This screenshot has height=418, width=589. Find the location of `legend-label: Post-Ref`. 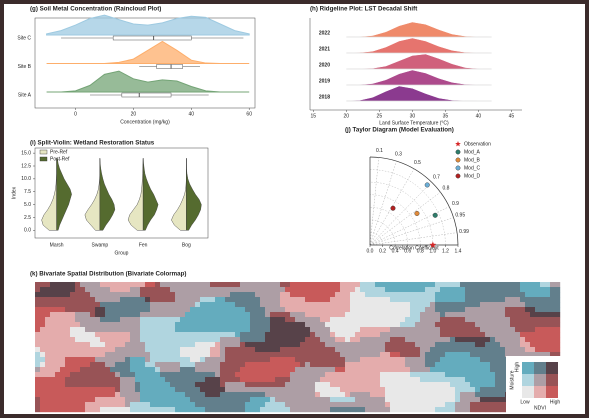

legend-label: Post-Ref is located at coordinates (60, 159).